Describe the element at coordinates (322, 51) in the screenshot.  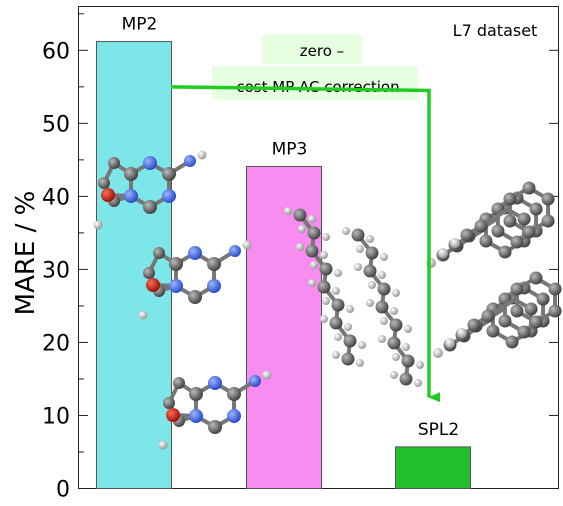
I see `annotation-line-1: zero –` at that location.